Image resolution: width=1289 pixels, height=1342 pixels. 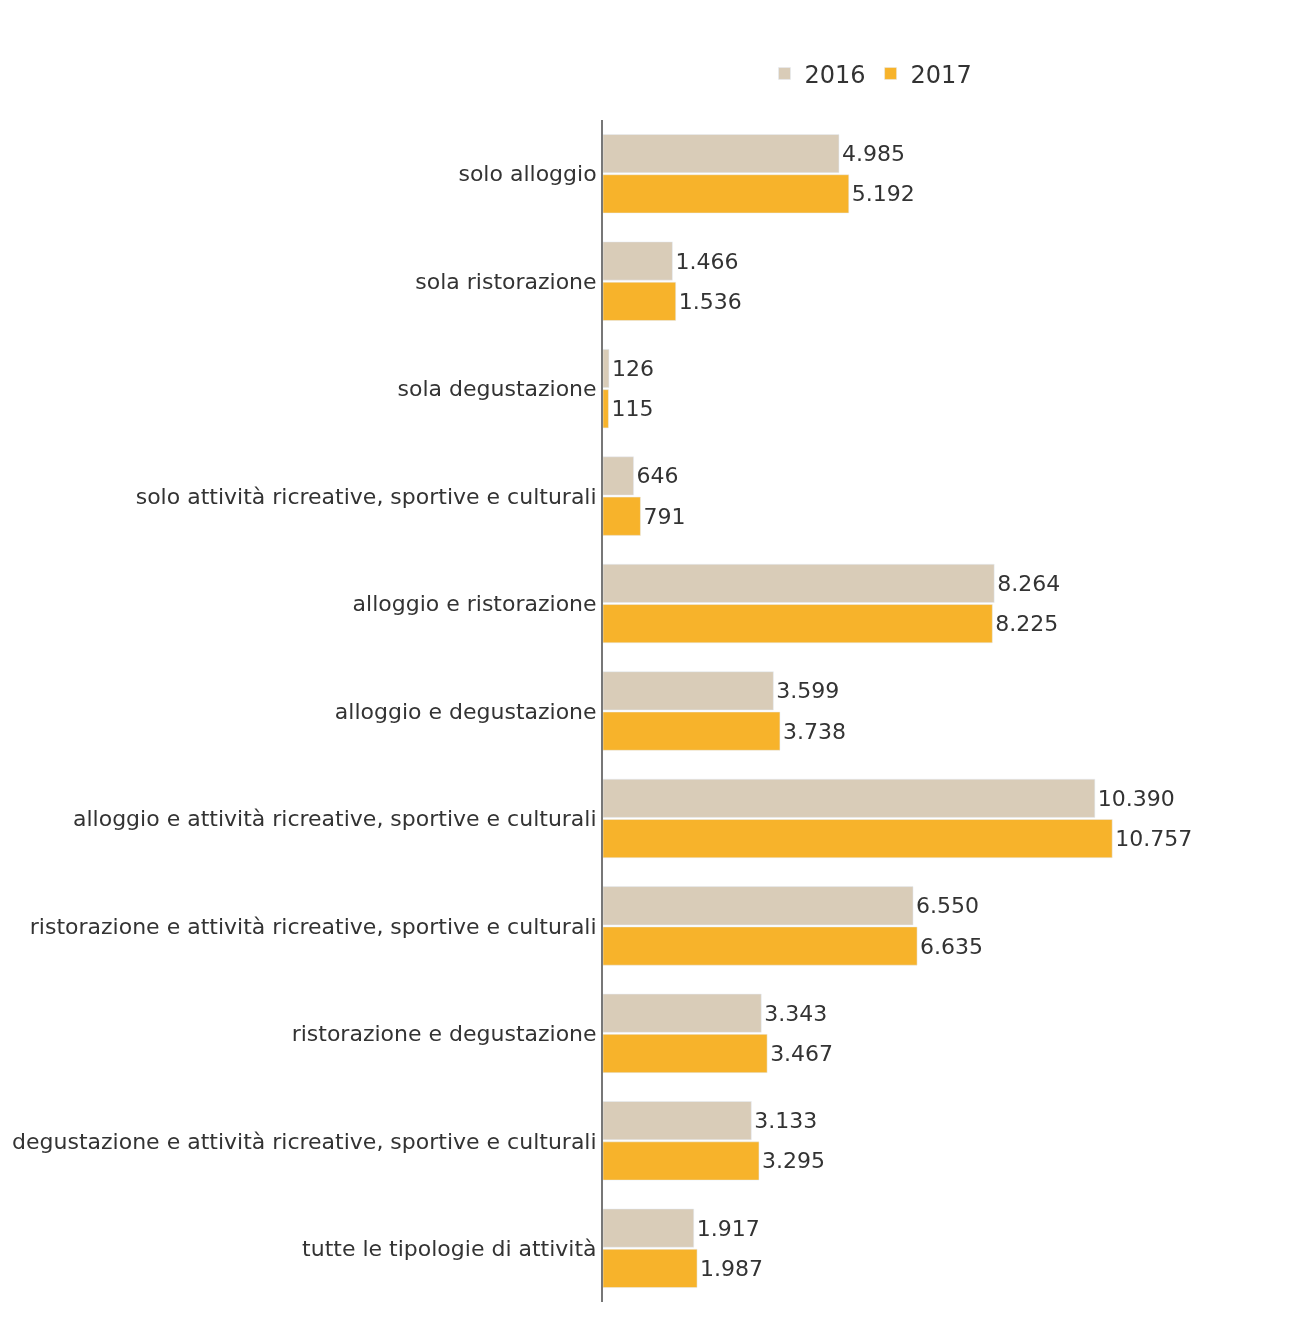 I want to click on data-label: 3.467, so click(x=802, y=1054).